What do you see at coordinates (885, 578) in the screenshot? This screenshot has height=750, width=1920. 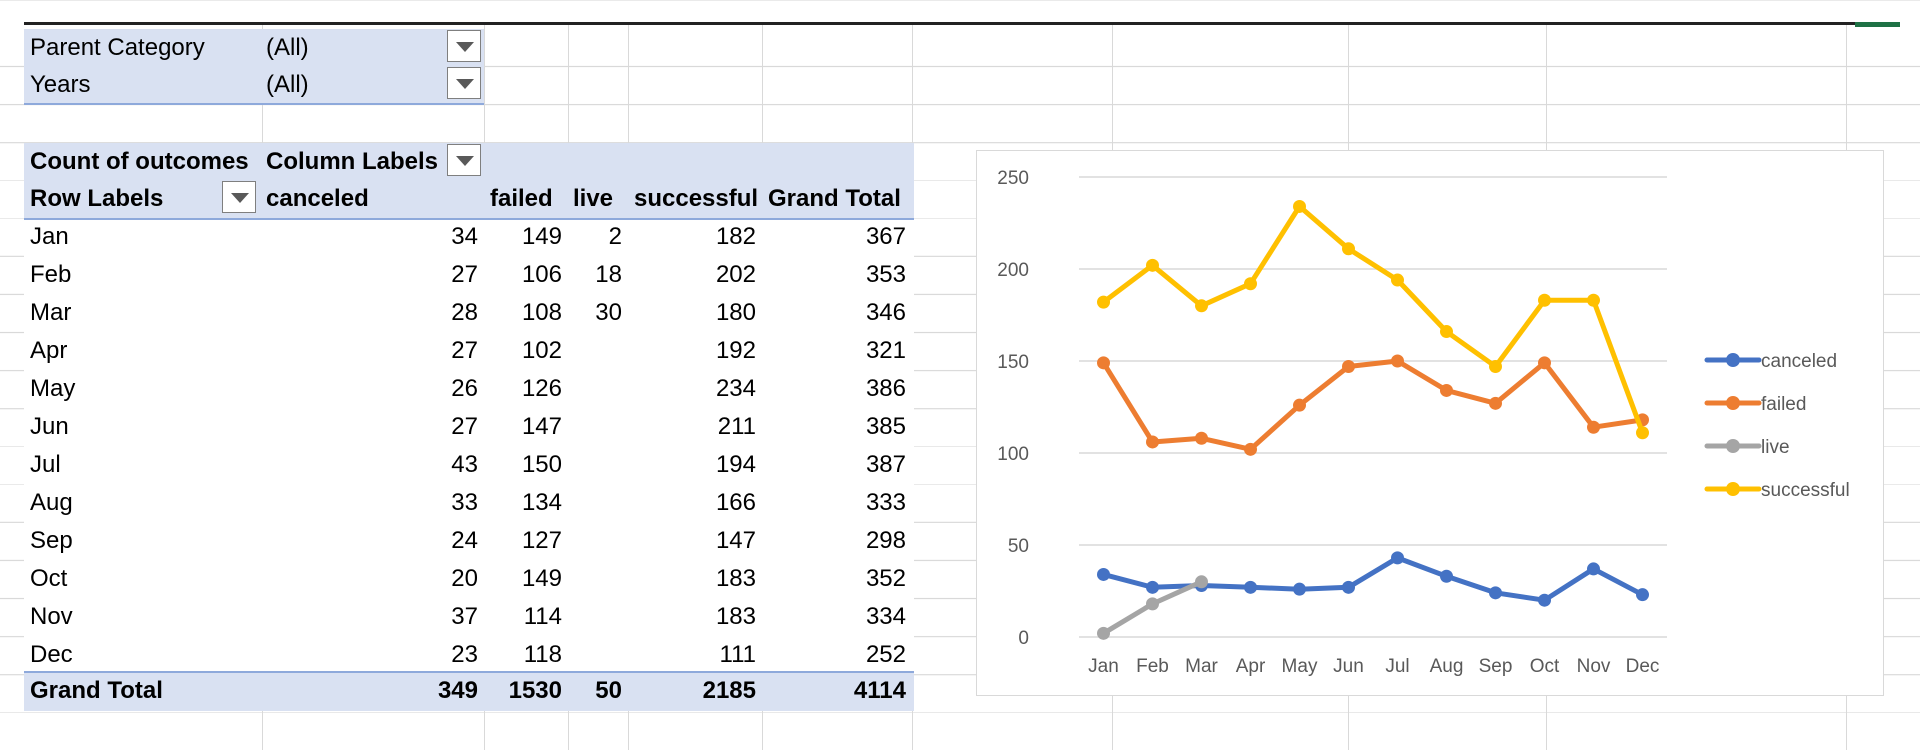 I see `cell-grand-total: 352` at bounding box center [885, 578].